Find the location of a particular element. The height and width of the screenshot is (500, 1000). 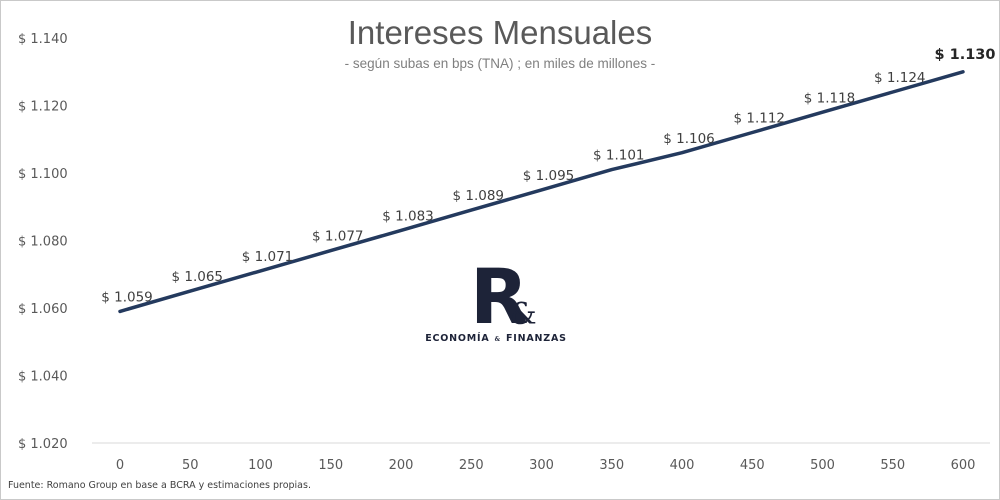

data-label: $ 1.118 is located at coordinates (830, 98).